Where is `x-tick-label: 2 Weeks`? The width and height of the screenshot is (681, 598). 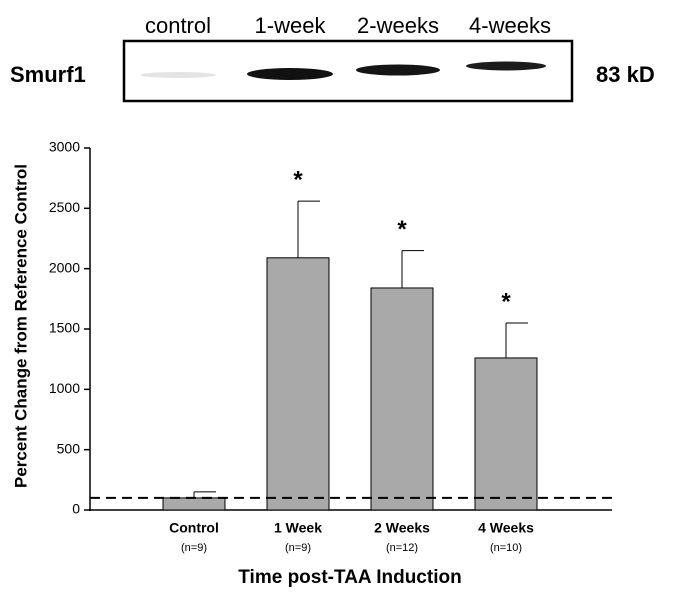 x-tick-label: 2 Weeks is located at coordinates (402, 528).